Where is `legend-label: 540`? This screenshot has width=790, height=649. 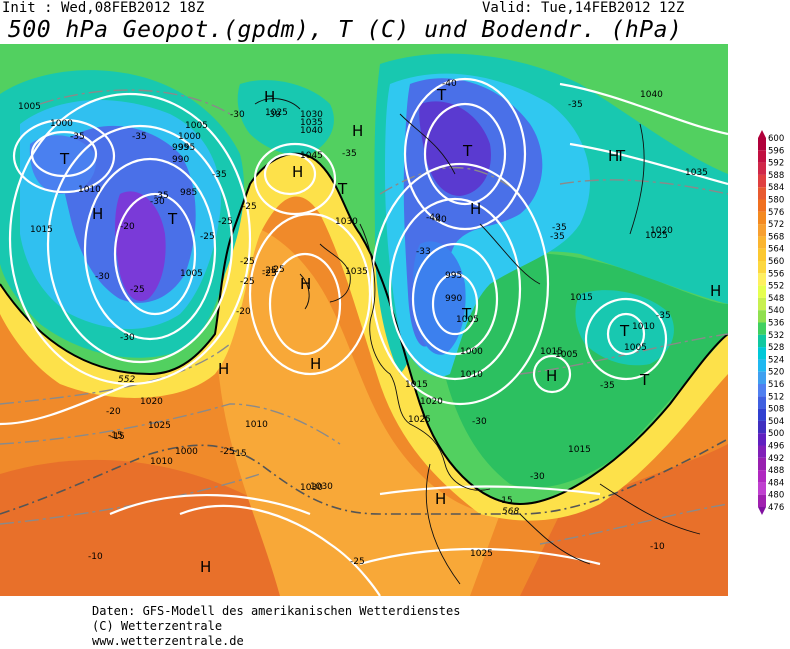
legend-label: 540 is located at coordinates (776, 311).